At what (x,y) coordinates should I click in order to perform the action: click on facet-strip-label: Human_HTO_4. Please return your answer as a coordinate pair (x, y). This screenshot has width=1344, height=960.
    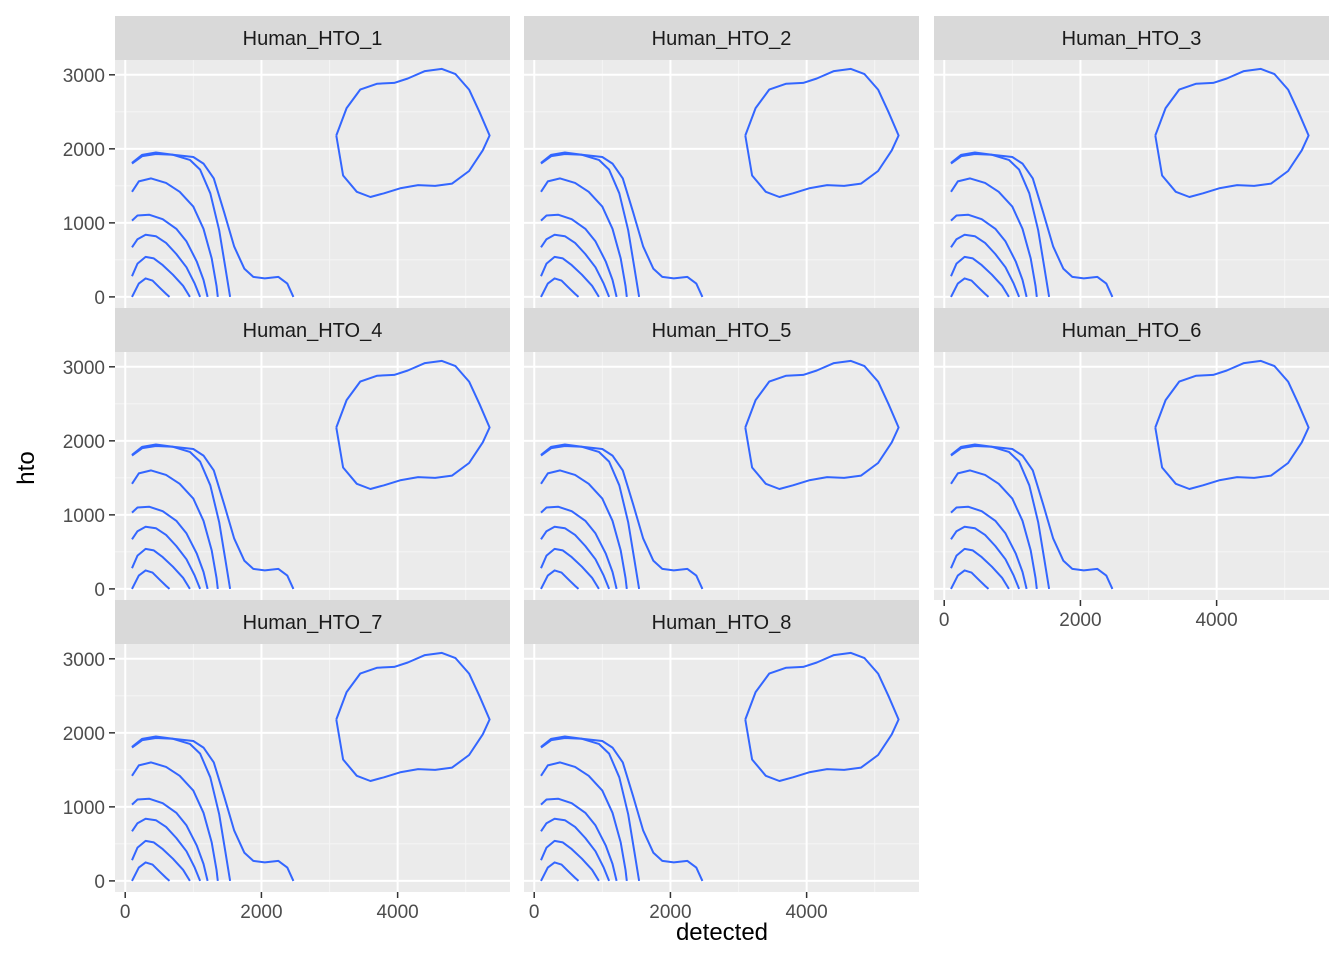
    Looking at the image, I should click on (313, 331).